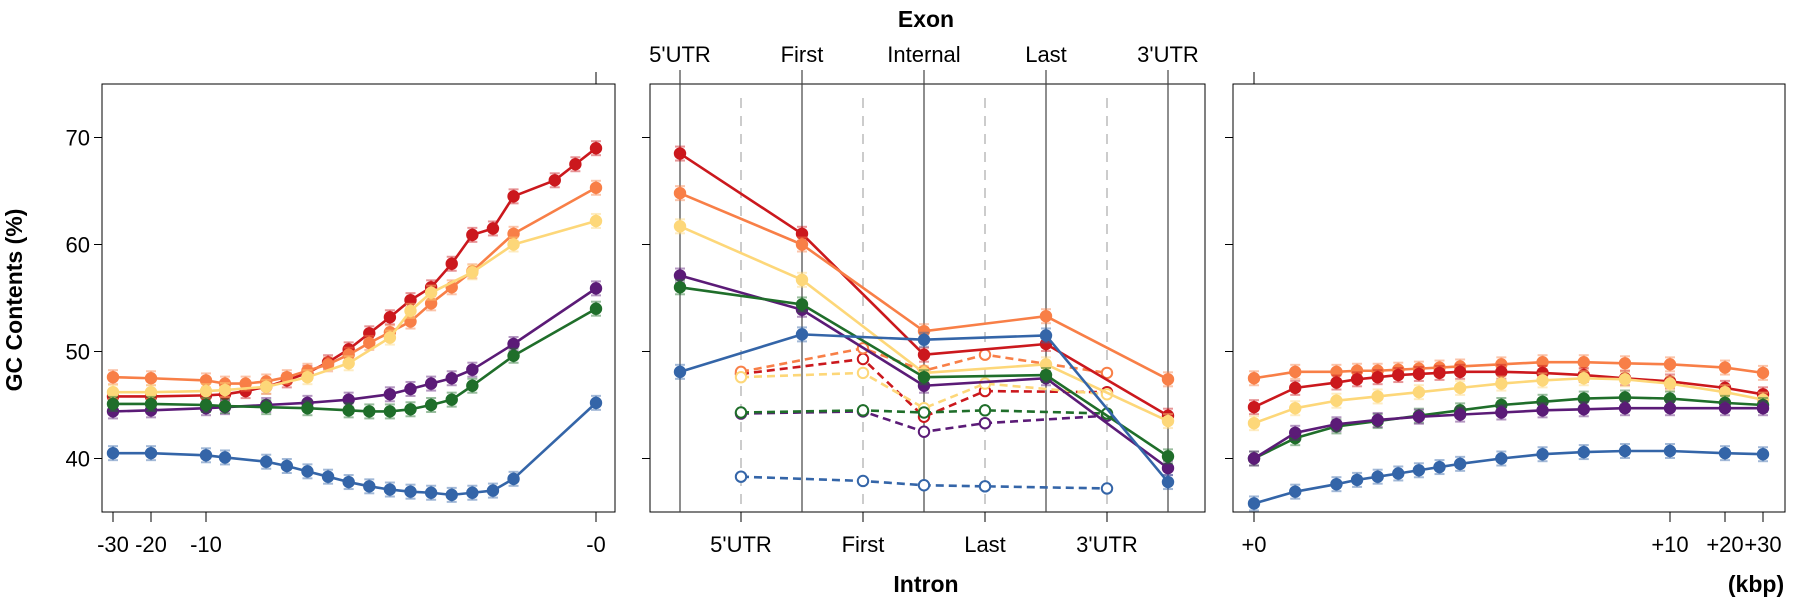 This screenshot has height=600, width=1800. I want to click on downstream-x-tick-label: +30, so click(1762, 544).